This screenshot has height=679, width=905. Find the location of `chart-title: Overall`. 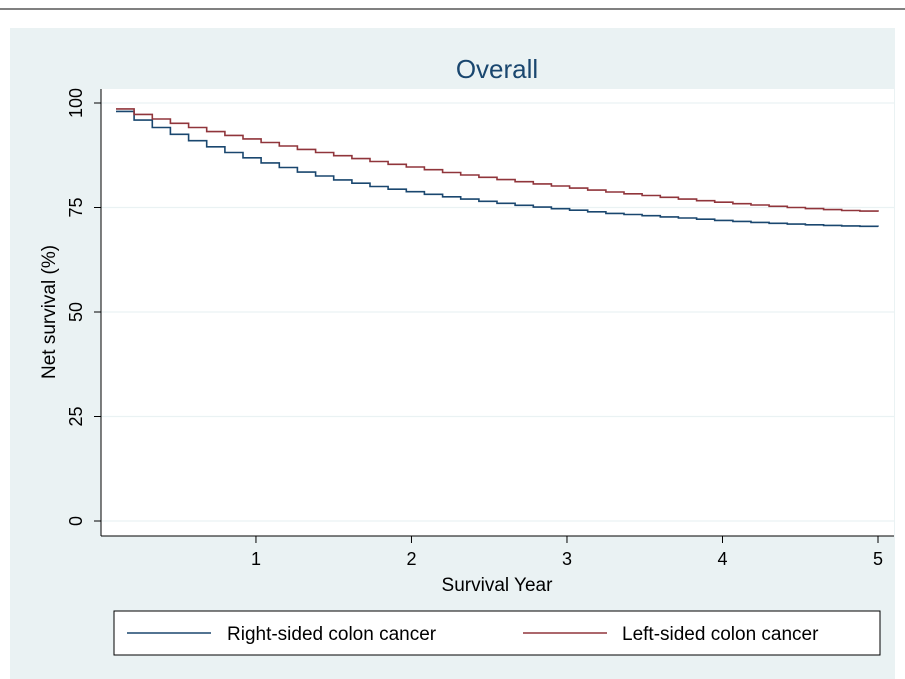

chart-title: Overall is located at coordinates (497, 69).